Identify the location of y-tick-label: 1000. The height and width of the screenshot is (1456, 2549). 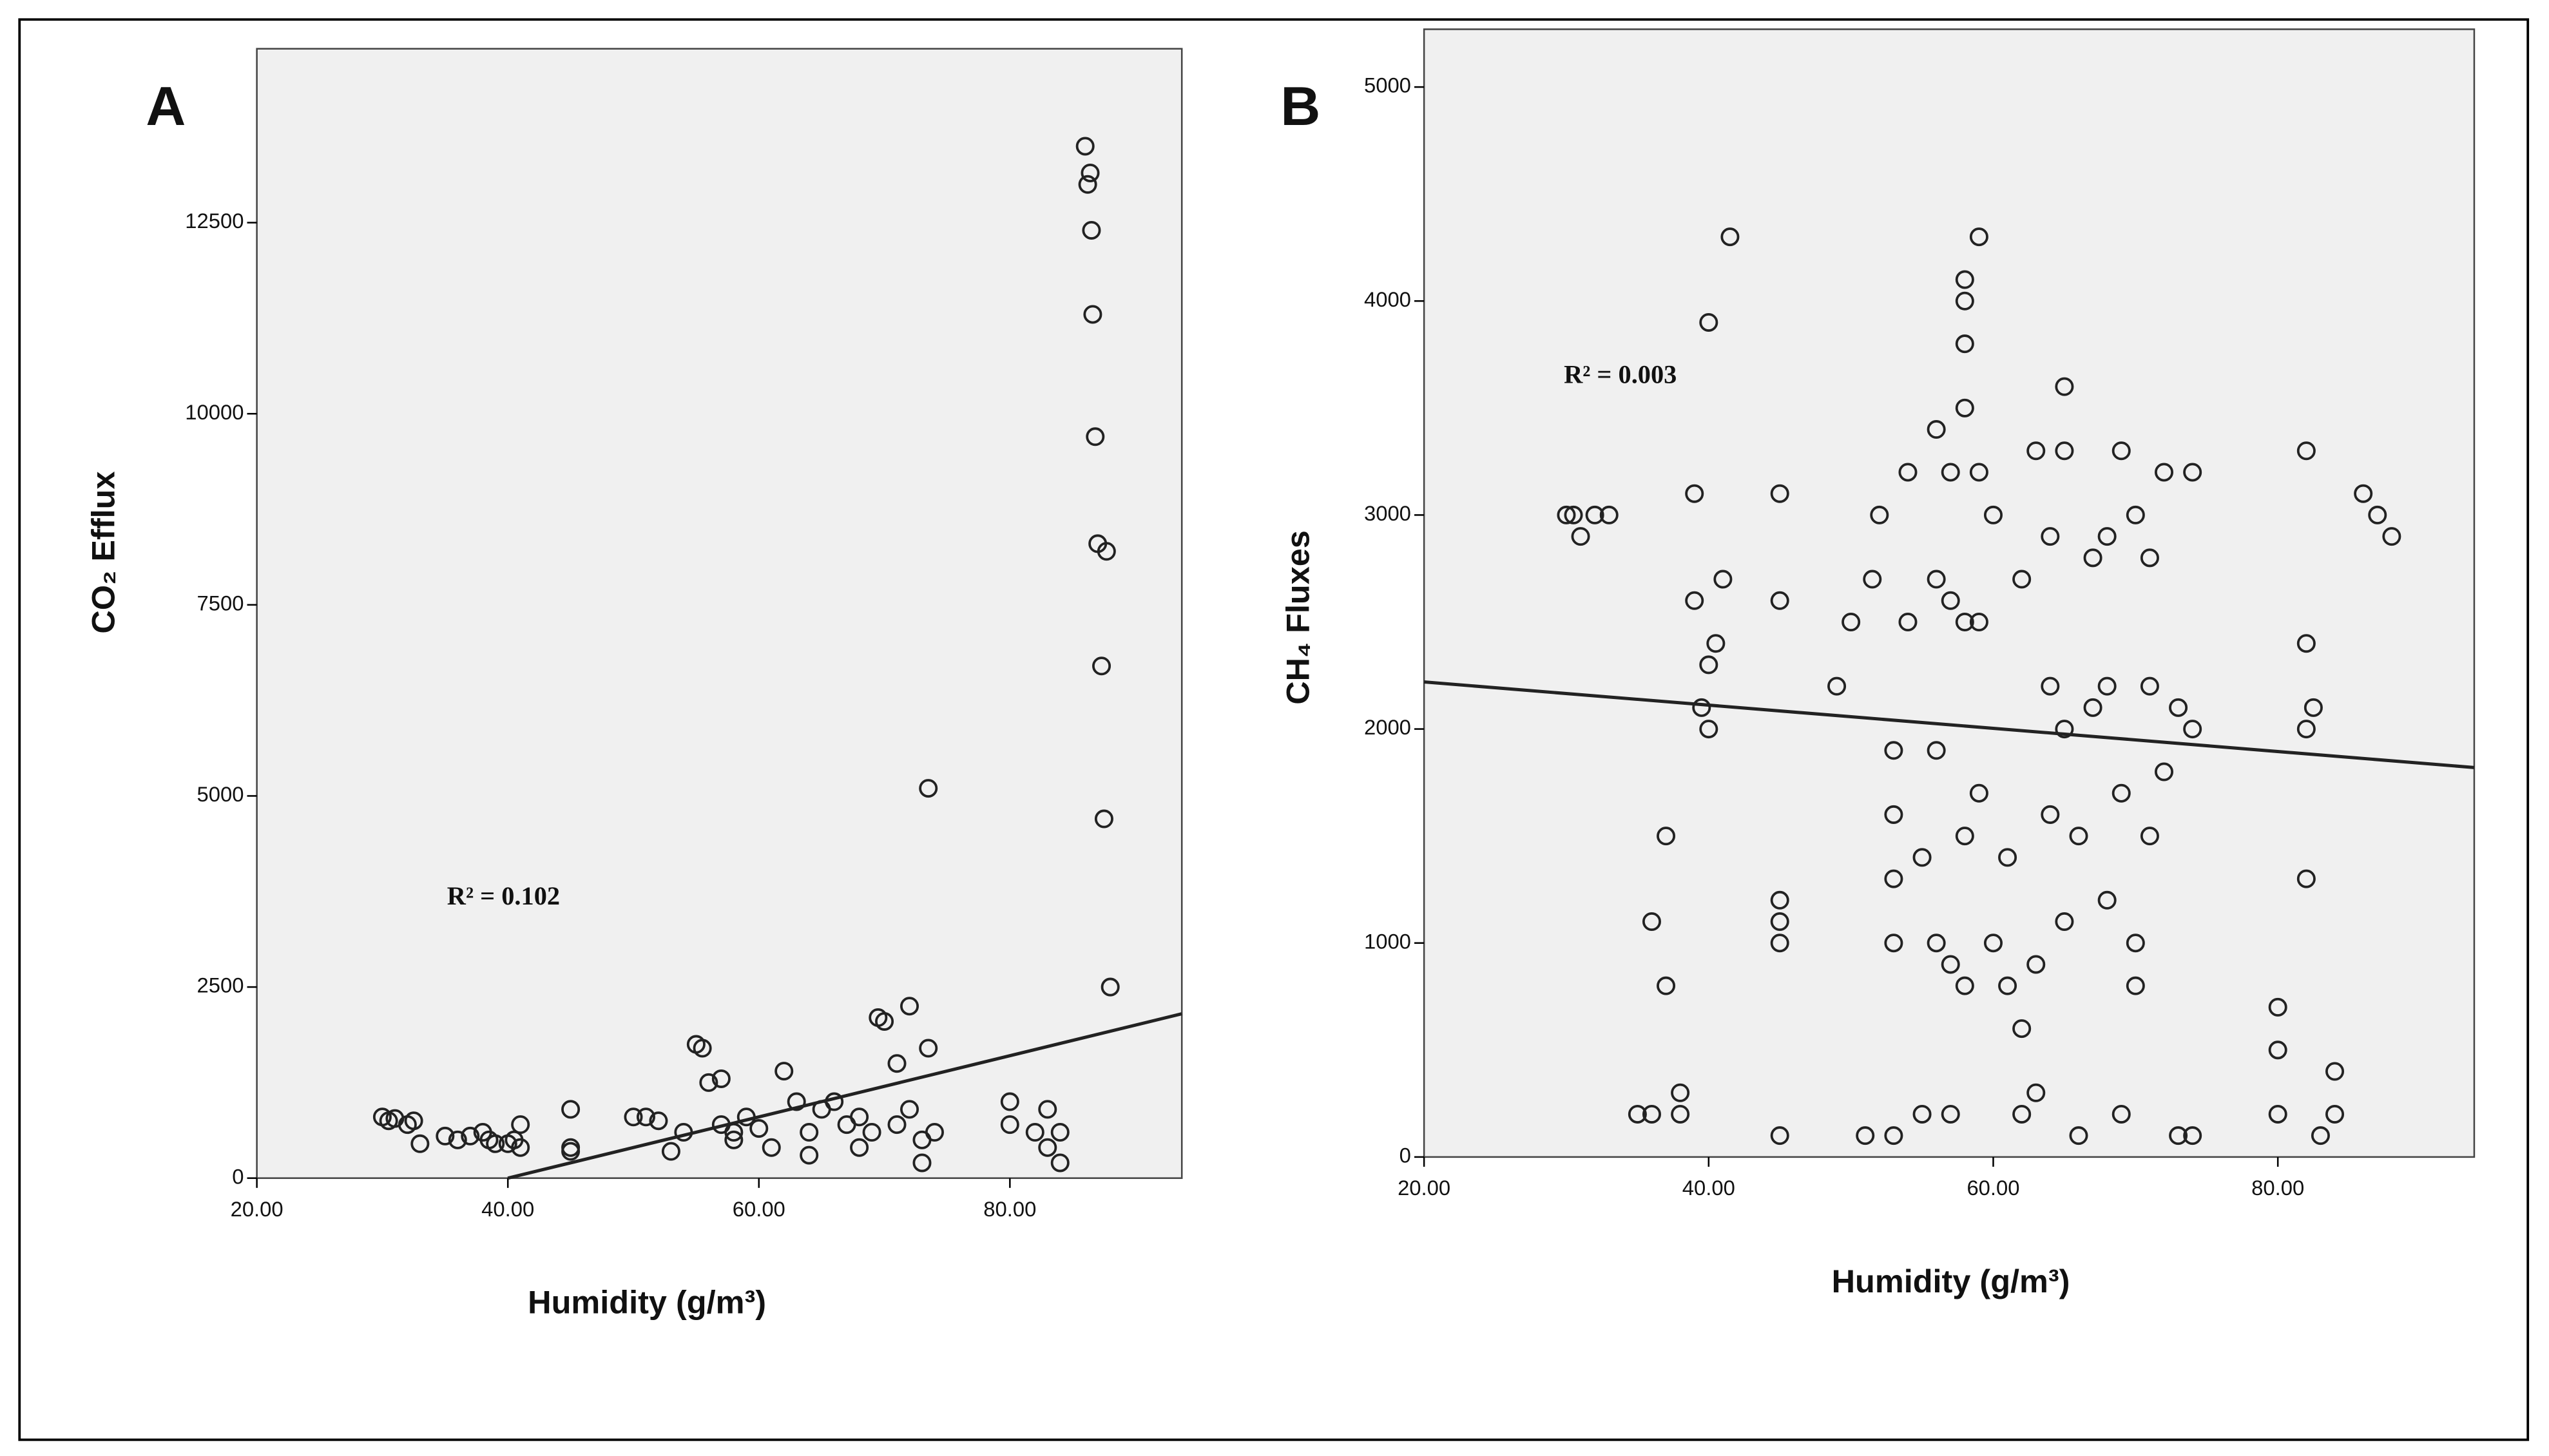
(1387, 941).